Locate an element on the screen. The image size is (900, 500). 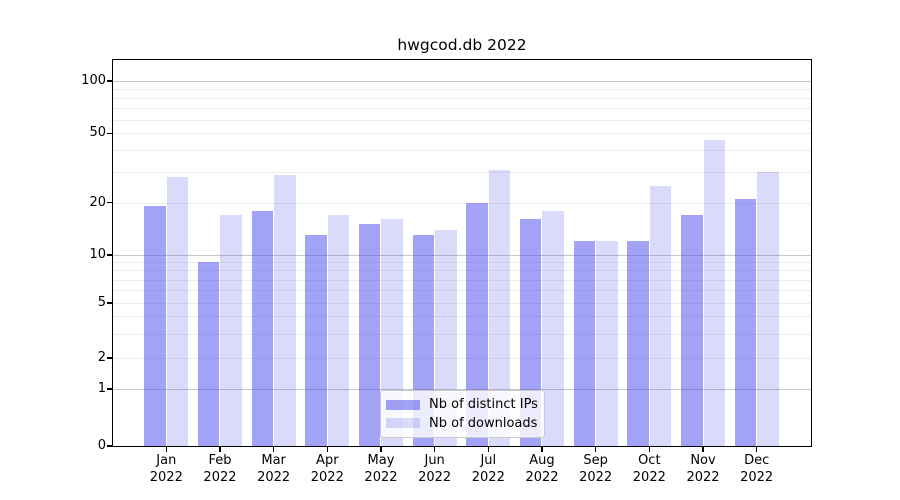
bar-ips-mar-2022 is located at coordinates (262, 328).